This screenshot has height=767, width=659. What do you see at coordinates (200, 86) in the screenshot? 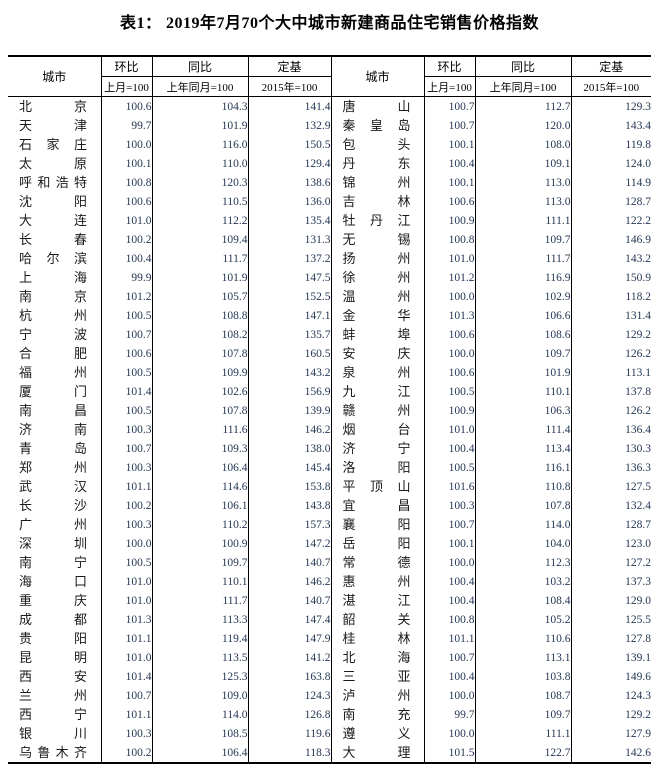
I see `yoy-subheader-left: 上年同月=100` at bounding box center [200, 86].